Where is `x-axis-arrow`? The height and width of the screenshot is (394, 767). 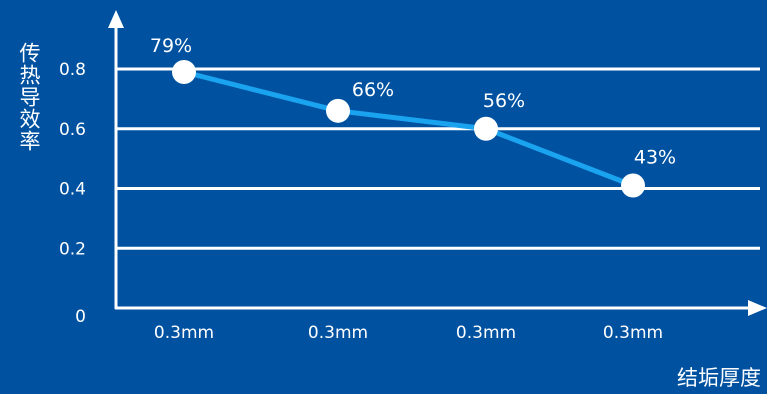
x-axis-arrow is located at coordinates (757, 308).